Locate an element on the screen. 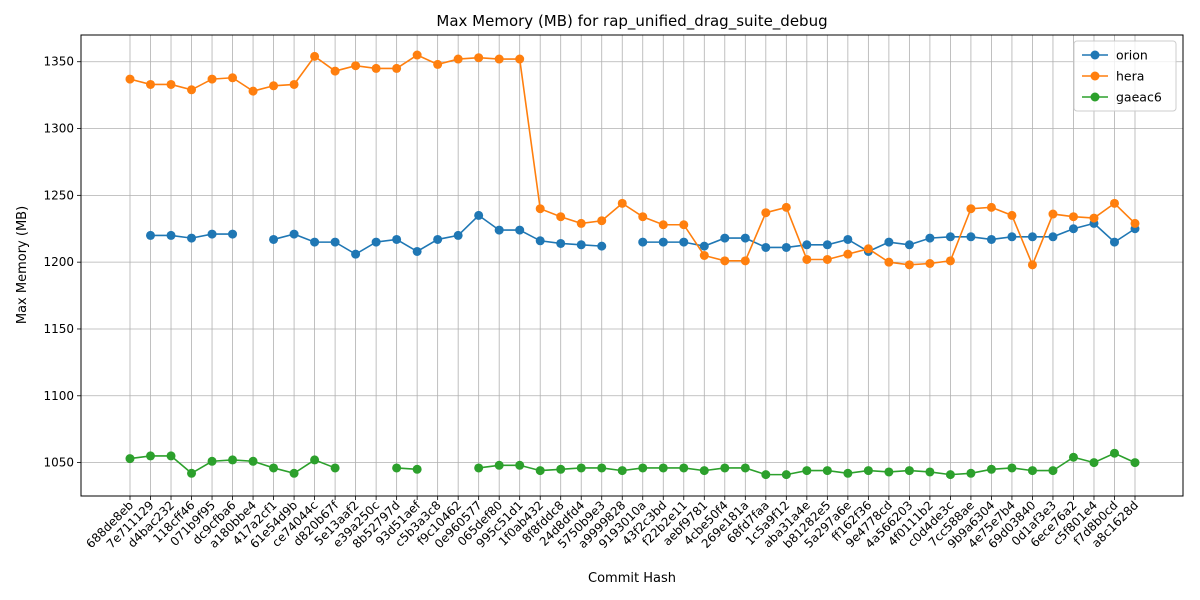  legend-marker is located at coordinates (1095, 76).